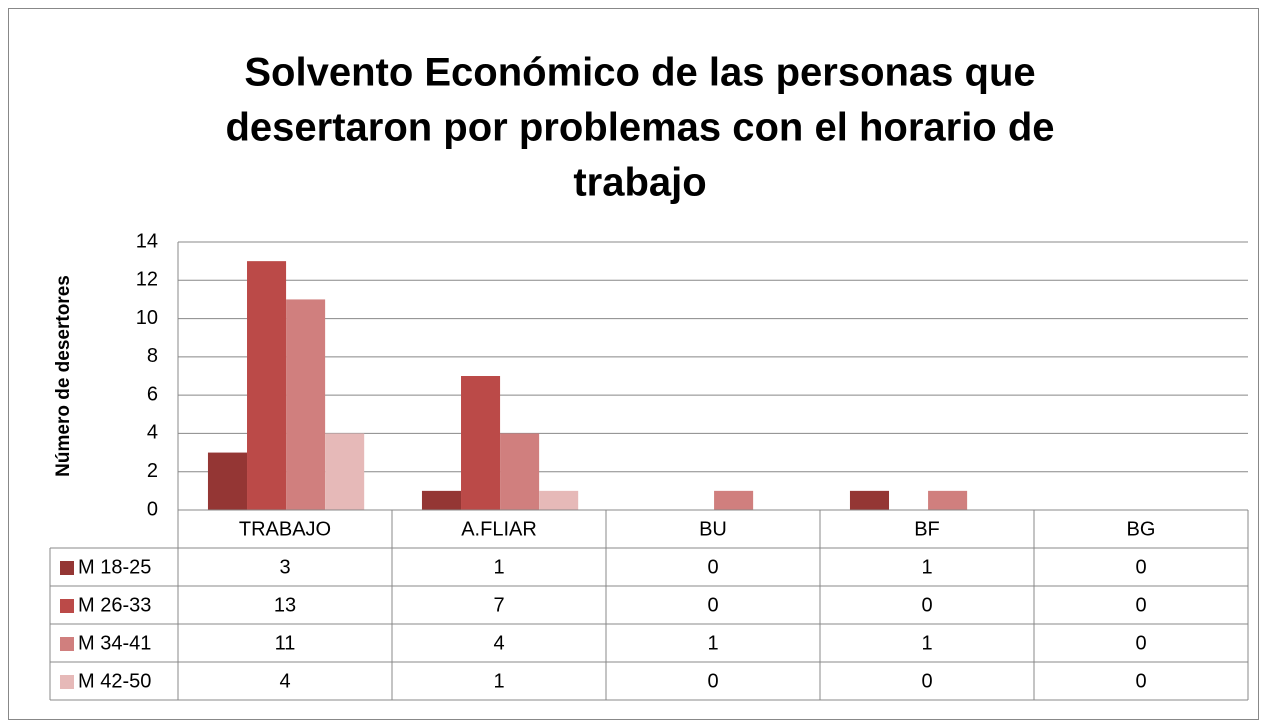 This screenshot has width=1265, height=721. What do you see at coordinates (147, 318) in the screenshot?
I see `y-tick-label: 10` at bounding box center [147, 318].